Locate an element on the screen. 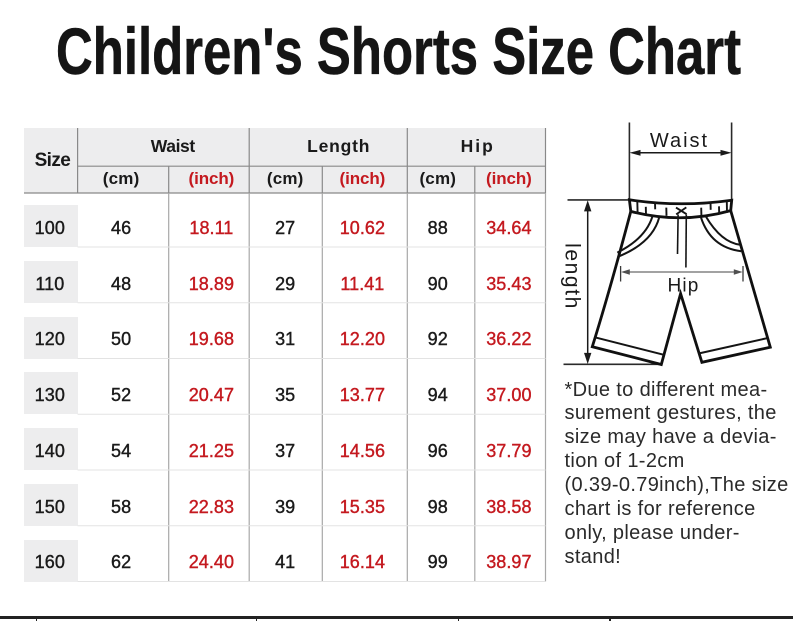 The width and height of the screenshot is (793, 621). svg-text: Waist is located at coordinates (679, 141).